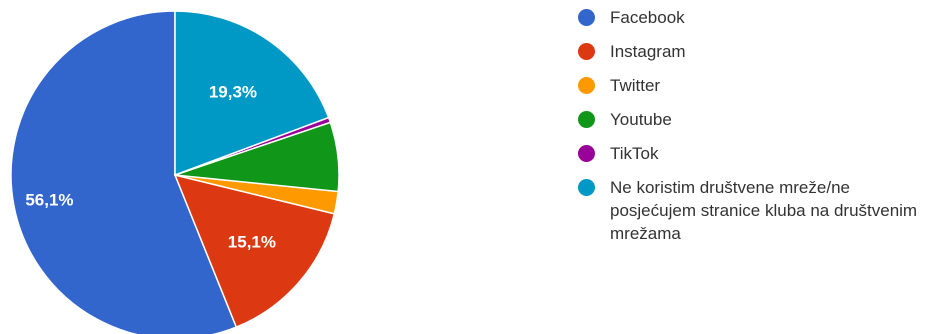 The image size is (927, 334). Describe the element at coordinates (648, 51) in the screenshot. I see `legend-label: Instagram` at that location.